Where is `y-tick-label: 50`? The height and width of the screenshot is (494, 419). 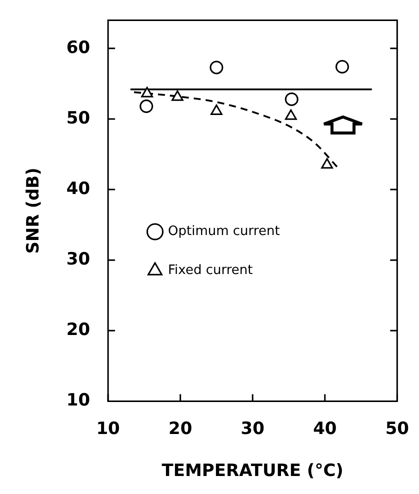
y-tick-label: 50 is located at coordinates (78, 118).